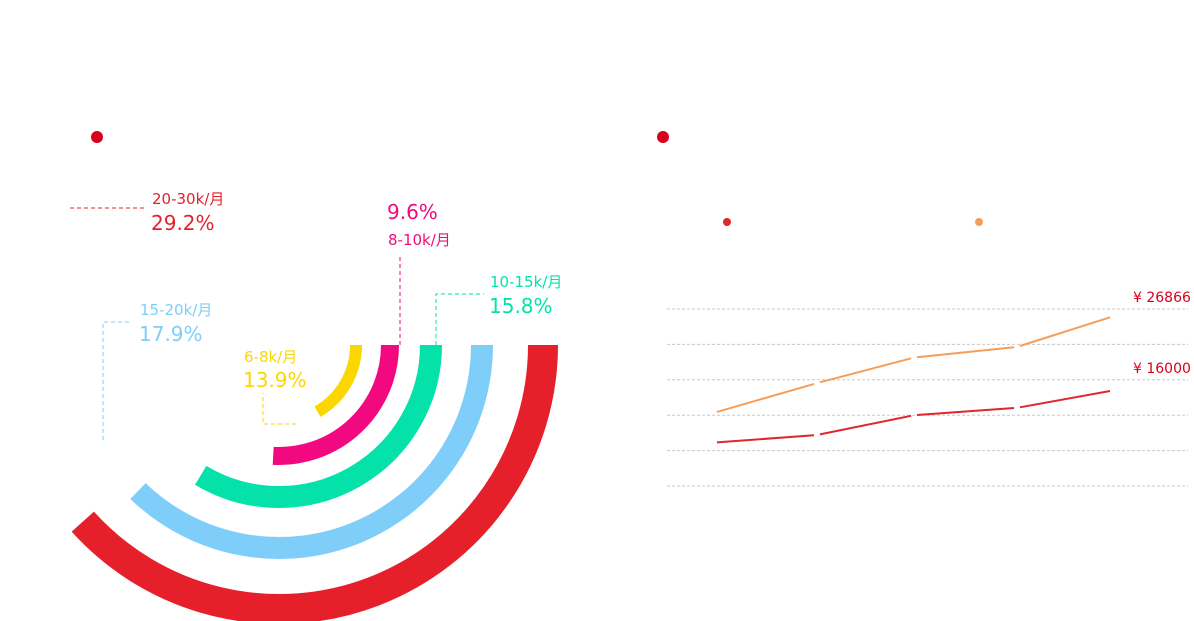 The height and width of the screenshot is (621, 1194). Describe the element at coordinates (270, 357) in the screenshot. I see `arc-label-6-8k: 6-8k/月` at that location.